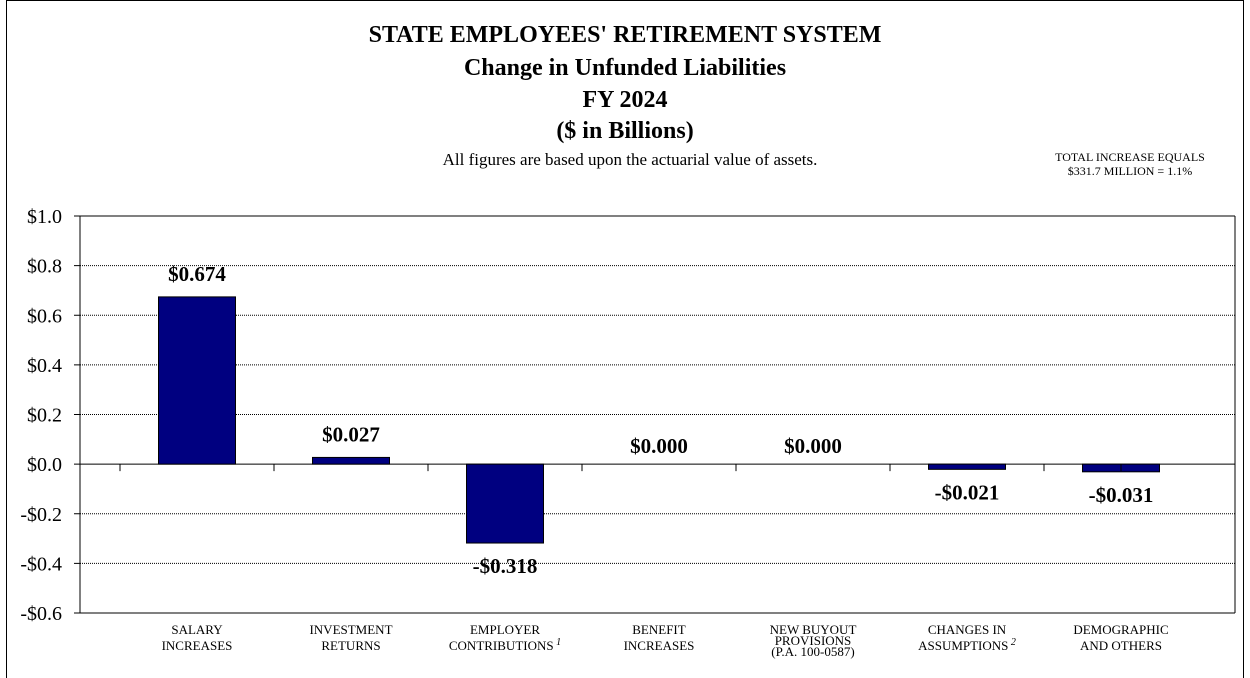 The image size is (1250, 678). What do you see at coordinates (197, 629) in the screenshot?
I see `category-label: SALARY` at bounding box center [197, 629].